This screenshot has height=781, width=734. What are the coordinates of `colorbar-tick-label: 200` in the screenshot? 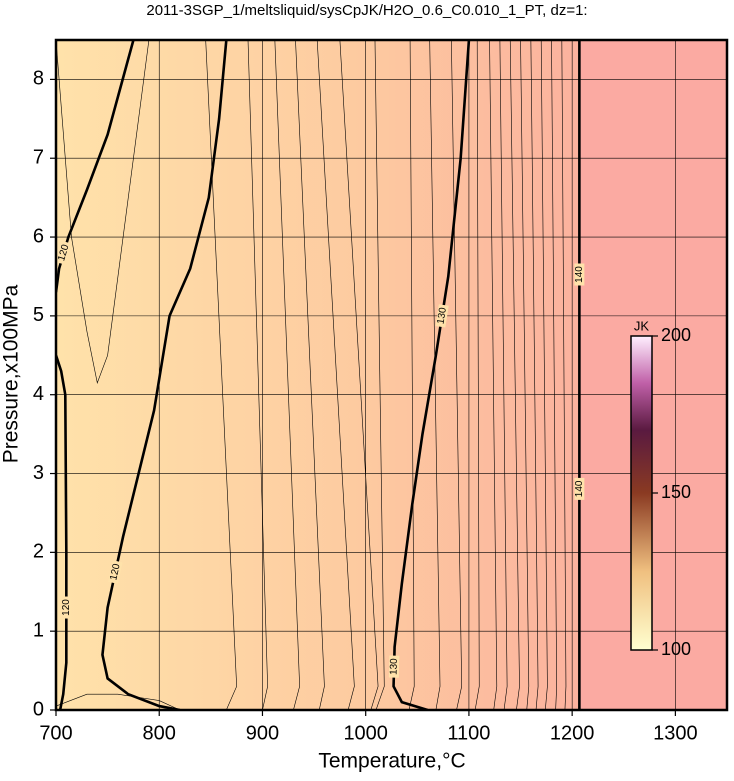 It's located at (676, 335).